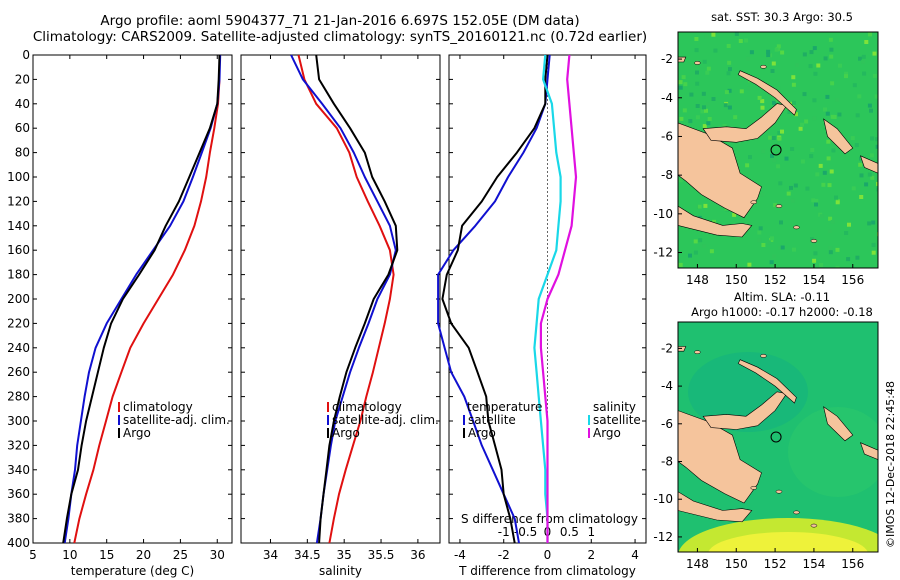 The width and height of the screenshot is (900, 580). I want to click on depth-tick-label: 20, so click(22, 79).